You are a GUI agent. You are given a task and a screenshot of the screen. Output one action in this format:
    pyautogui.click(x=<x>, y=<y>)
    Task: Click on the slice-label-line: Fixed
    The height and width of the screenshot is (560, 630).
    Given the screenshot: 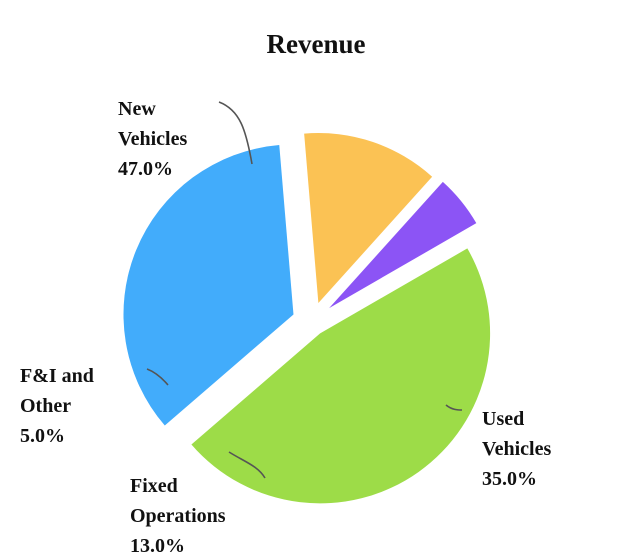 What is the action you would take?
    pyautogui.click(x=154, y=486)
    